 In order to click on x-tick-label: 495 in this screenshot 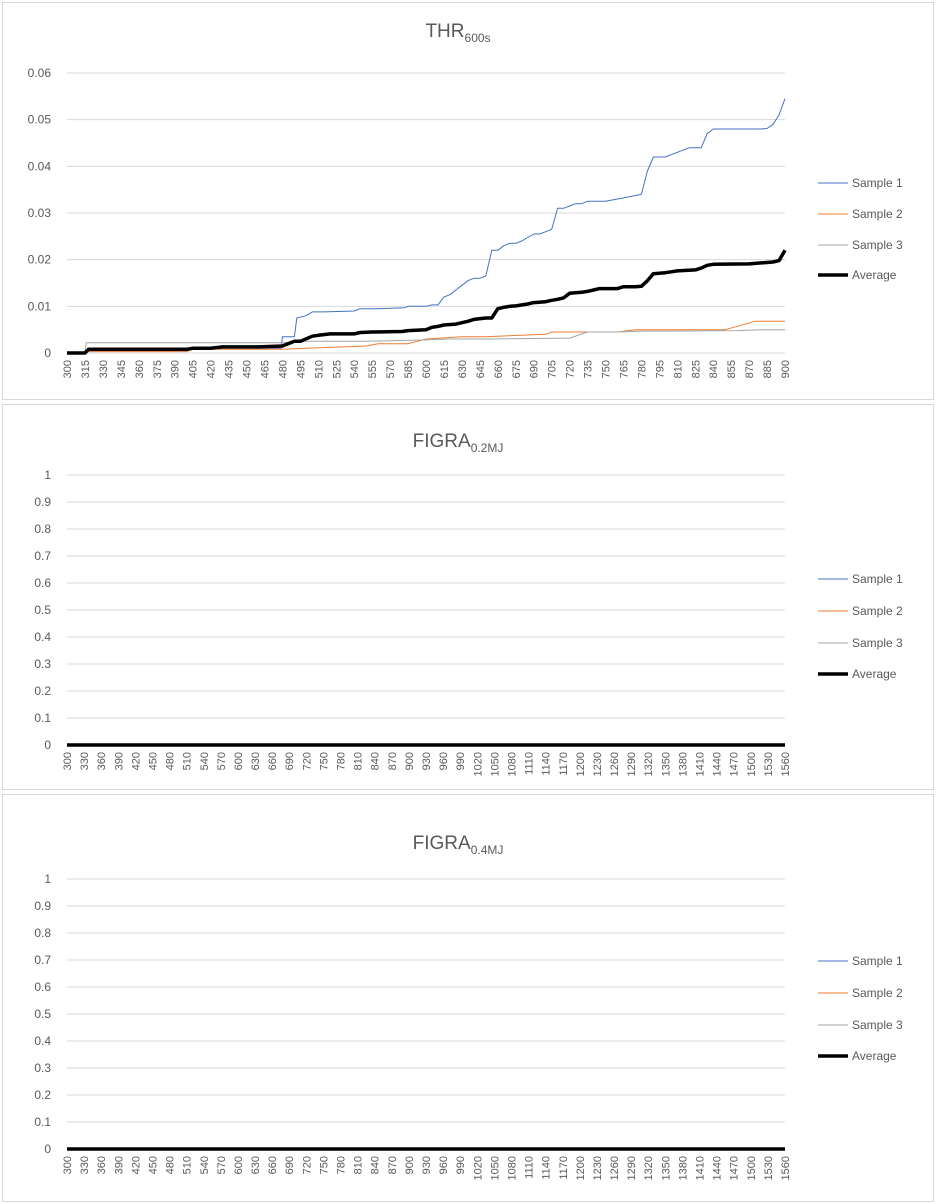, I will do `click(301, 369)`.